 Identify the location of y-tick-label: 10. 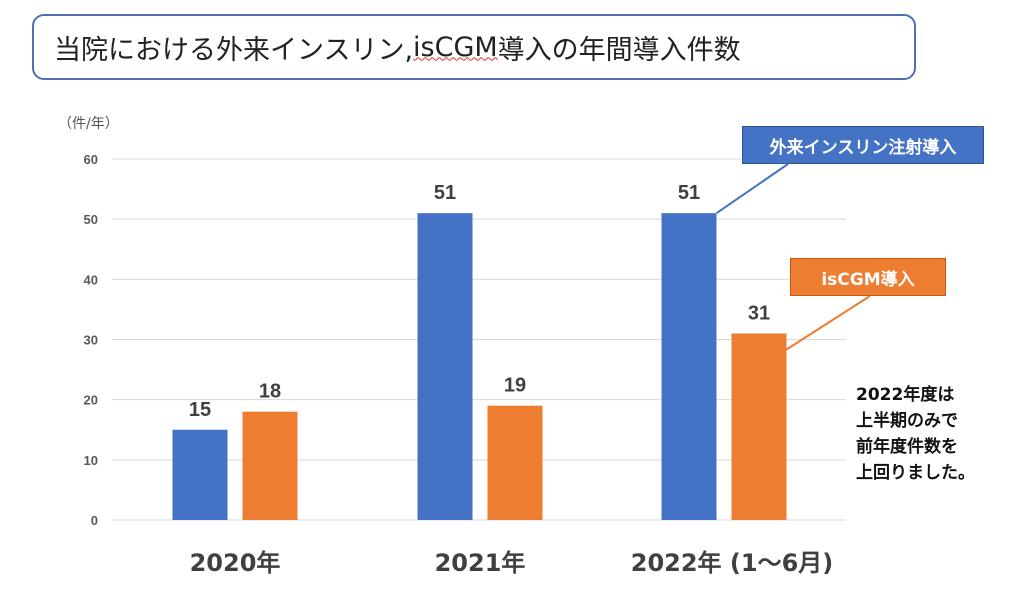
(91, 460).